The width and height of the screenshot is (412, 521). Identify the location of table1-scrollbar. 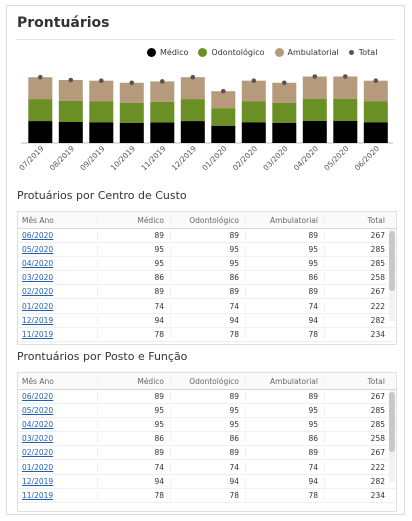
(392, 275).